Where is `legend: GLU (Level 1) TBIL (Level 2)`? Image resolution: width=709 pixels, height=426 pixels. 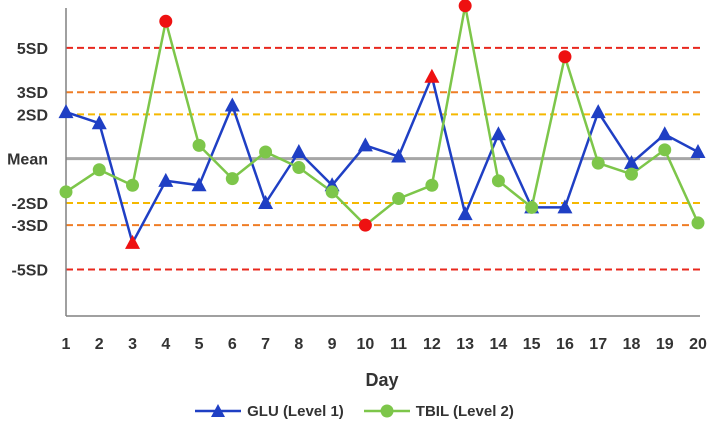 legend: GLU (Level 1) TBIL (Level 2) is located at coordinates (354, 411).